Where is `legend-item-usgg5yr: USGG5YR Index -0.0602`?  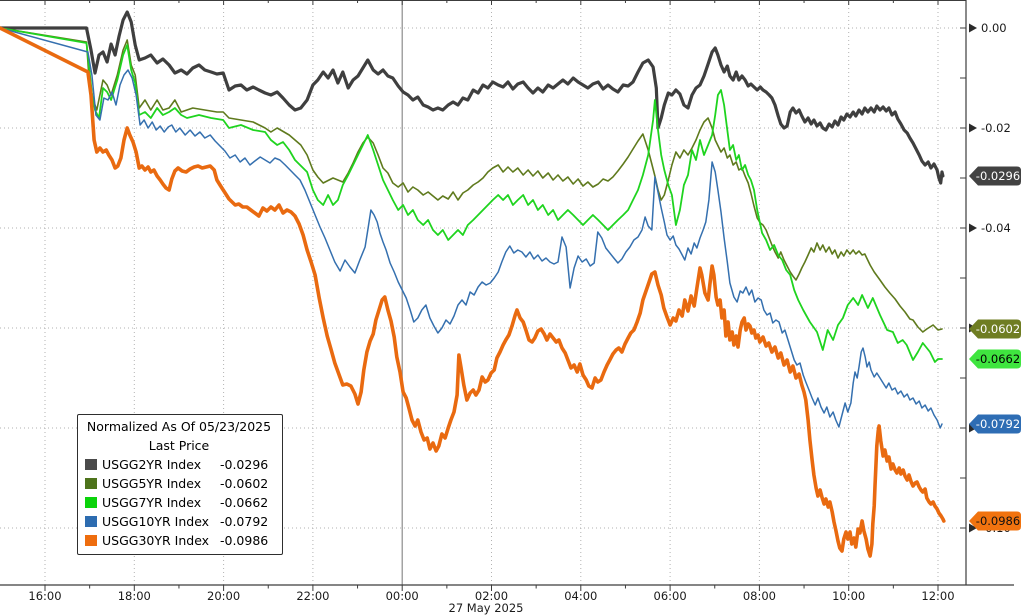
legend-item-usgg5yr: USGG5YR Index -0.0602 is located at coordinates (179, 483).